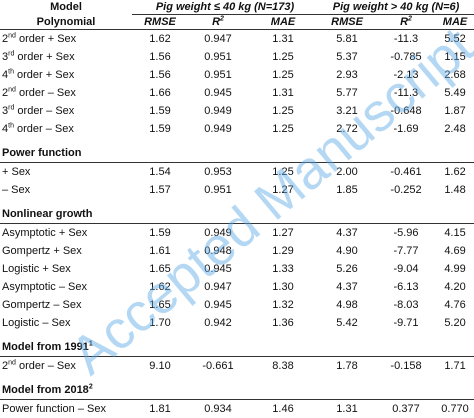  Describe the element at coordinates (160, 93) in the screenshot. I see `cell: 1.66` at that location.